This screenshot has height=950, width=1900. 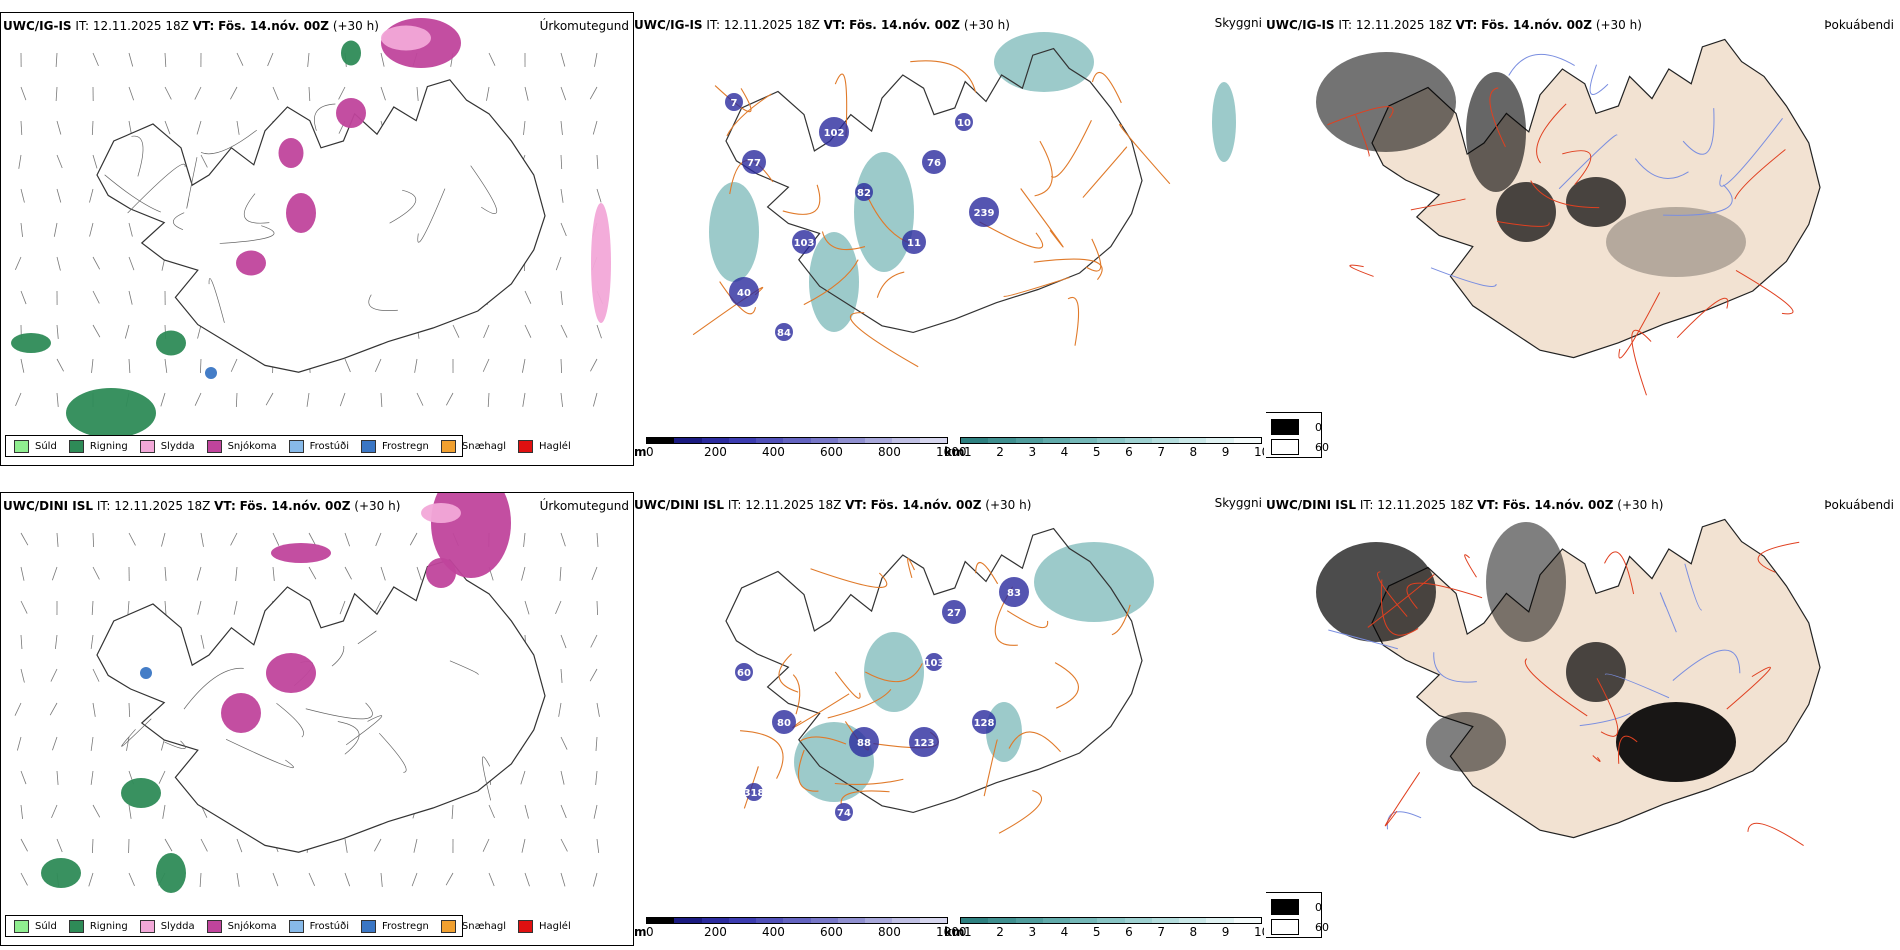 What do you see at coordinates (844, 813) in the screenshot?
I see `elevation-label: 74` at bounding box center [844, 813].